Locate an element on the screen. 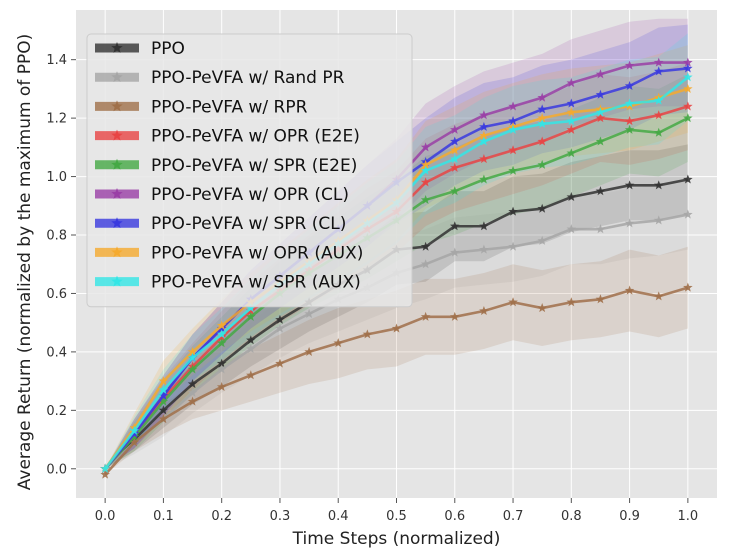  legend-item: PPO-PeVFA w/ SPR (E2E) is located at coordinates (226, 166).